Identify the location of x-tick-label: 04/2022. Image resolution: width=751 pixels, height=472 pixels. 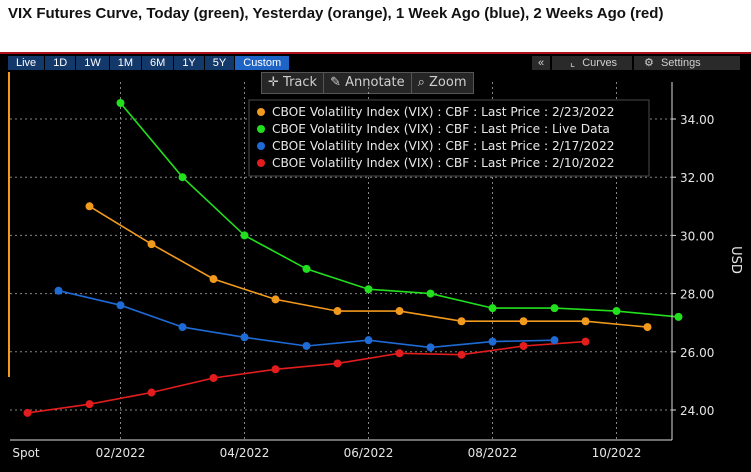
(245, 453).